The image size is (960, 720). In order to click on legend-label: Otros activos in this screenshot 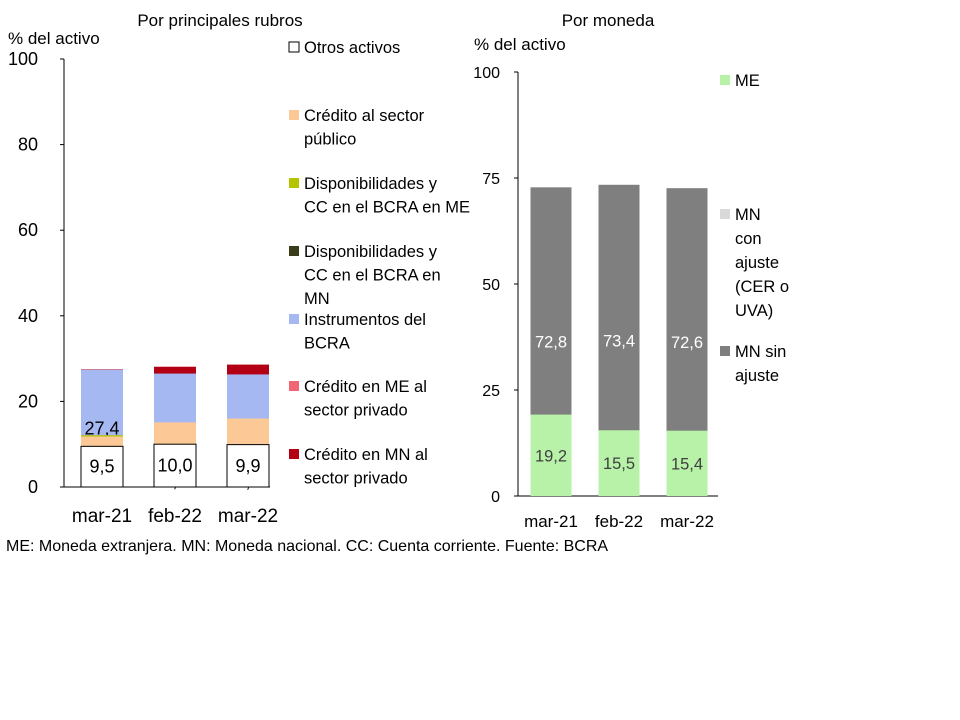, I will do `click(352, 48)`.